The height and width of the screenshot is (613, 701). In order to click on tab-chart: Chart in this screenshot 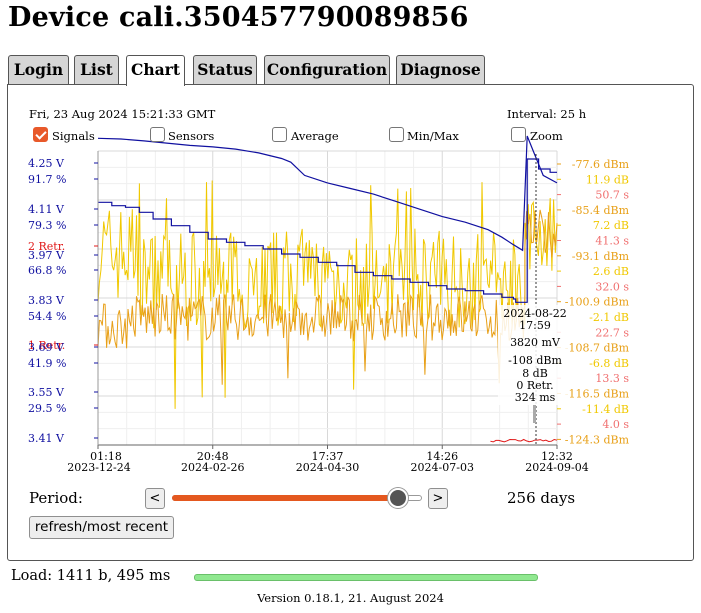, I will do `click(155, 70)`.